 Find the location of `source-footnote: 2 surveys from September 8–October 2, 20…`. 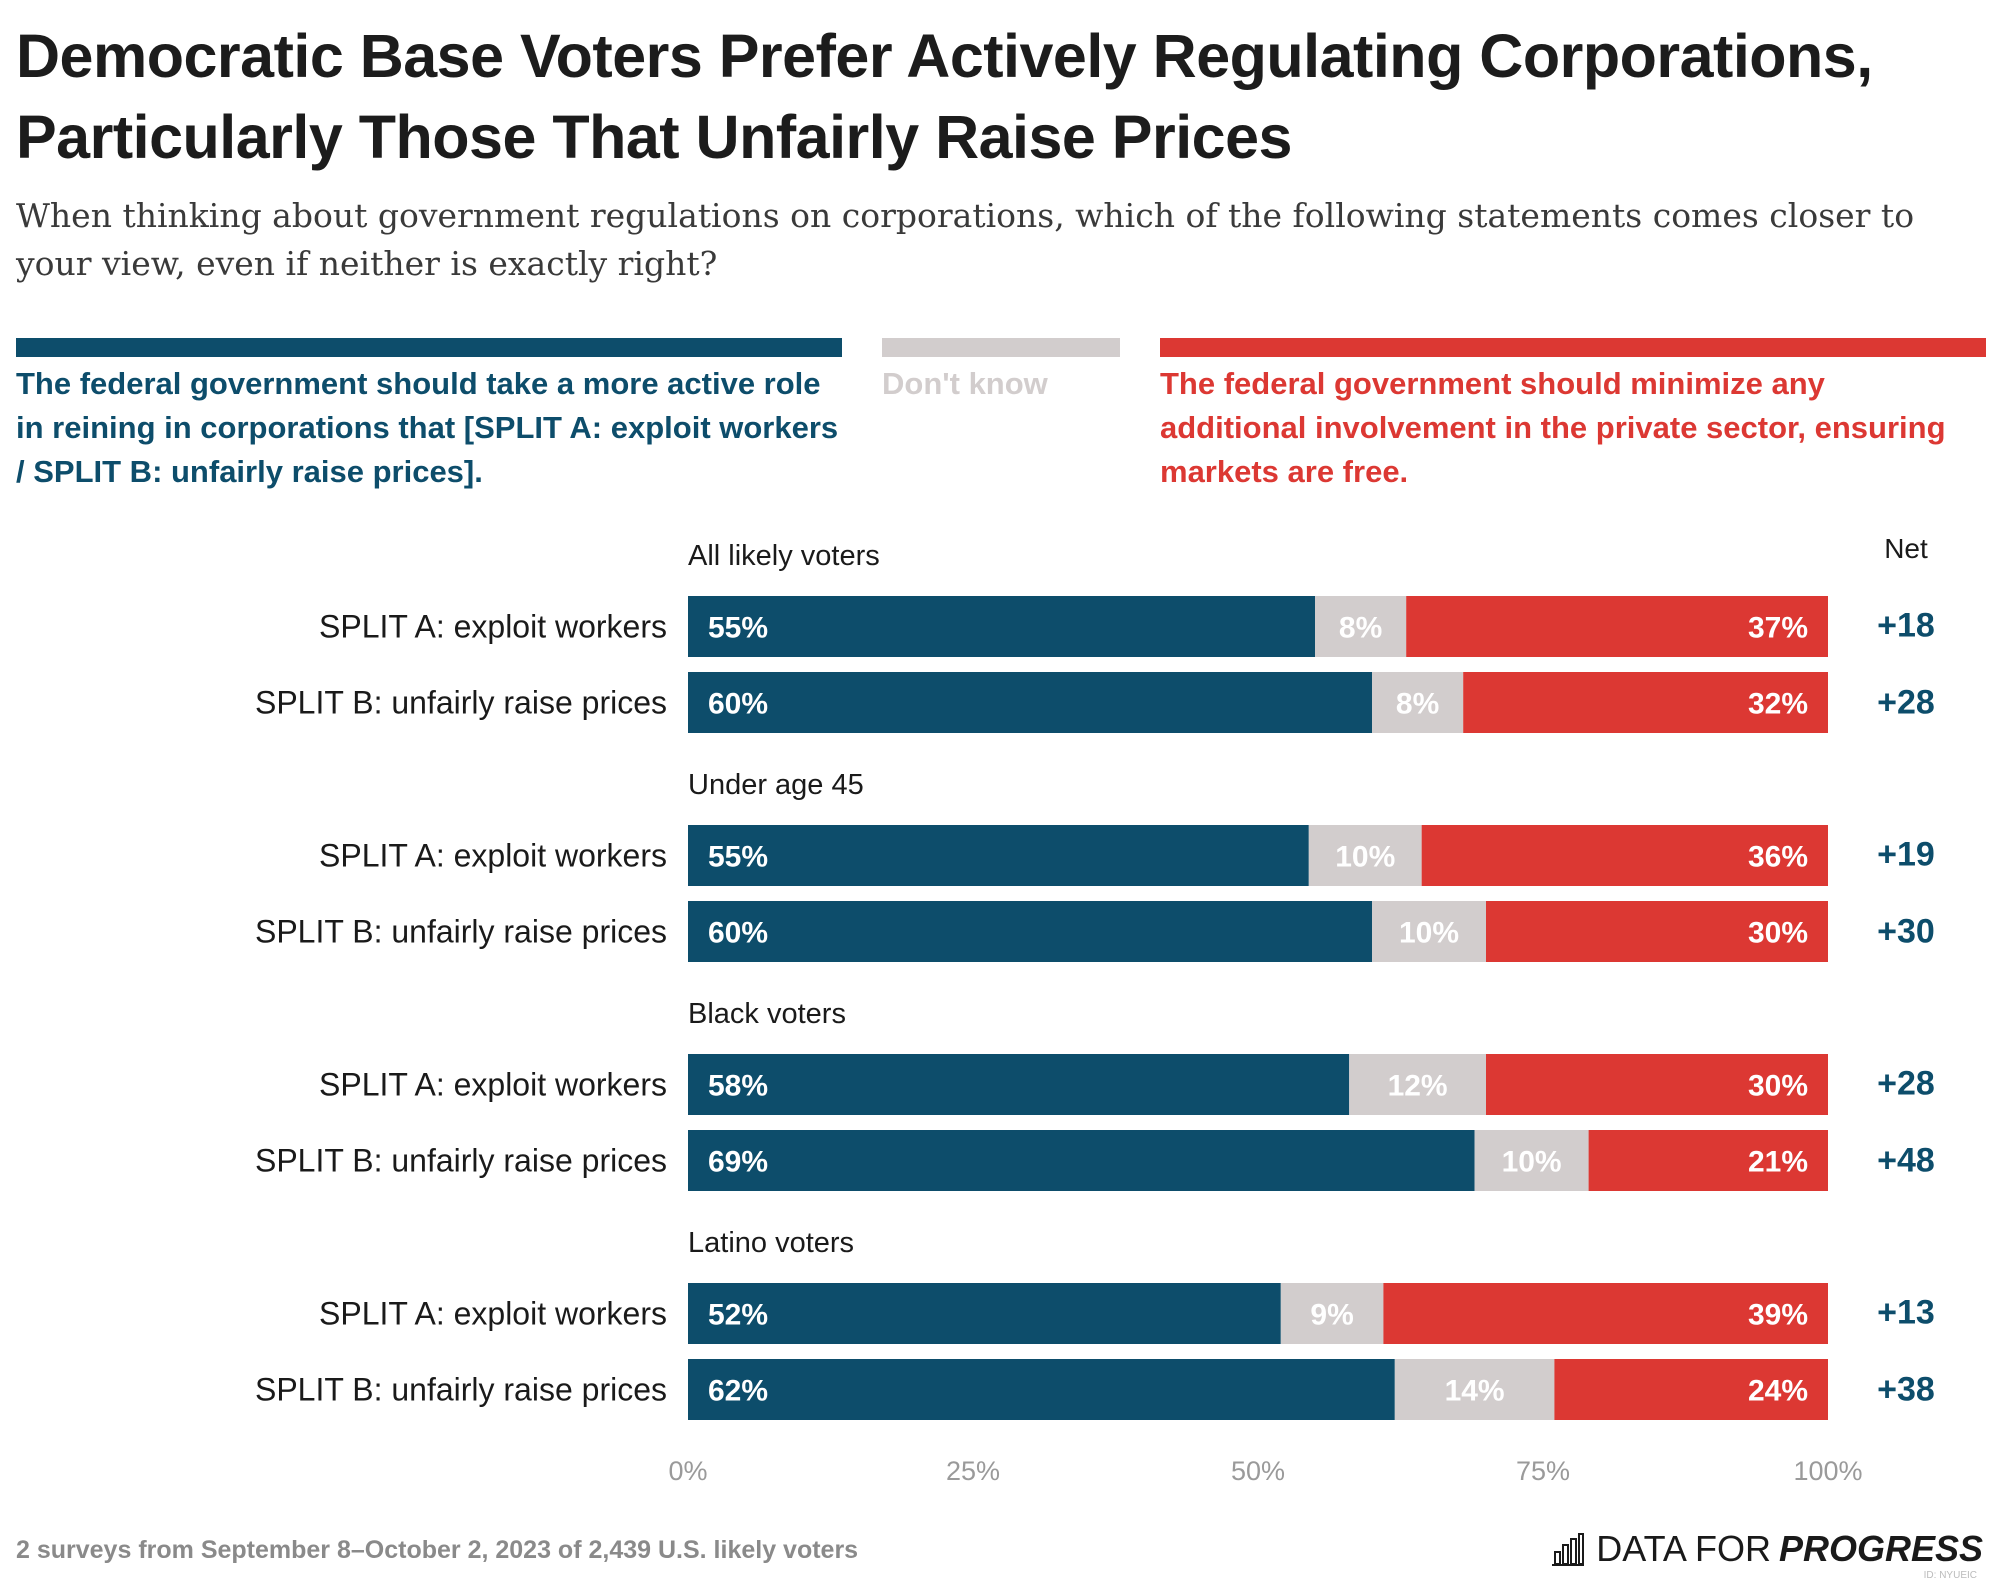

source-footnote: 2 surveys from September 8–October 2, 20… is located at coordinates (437, 1550).